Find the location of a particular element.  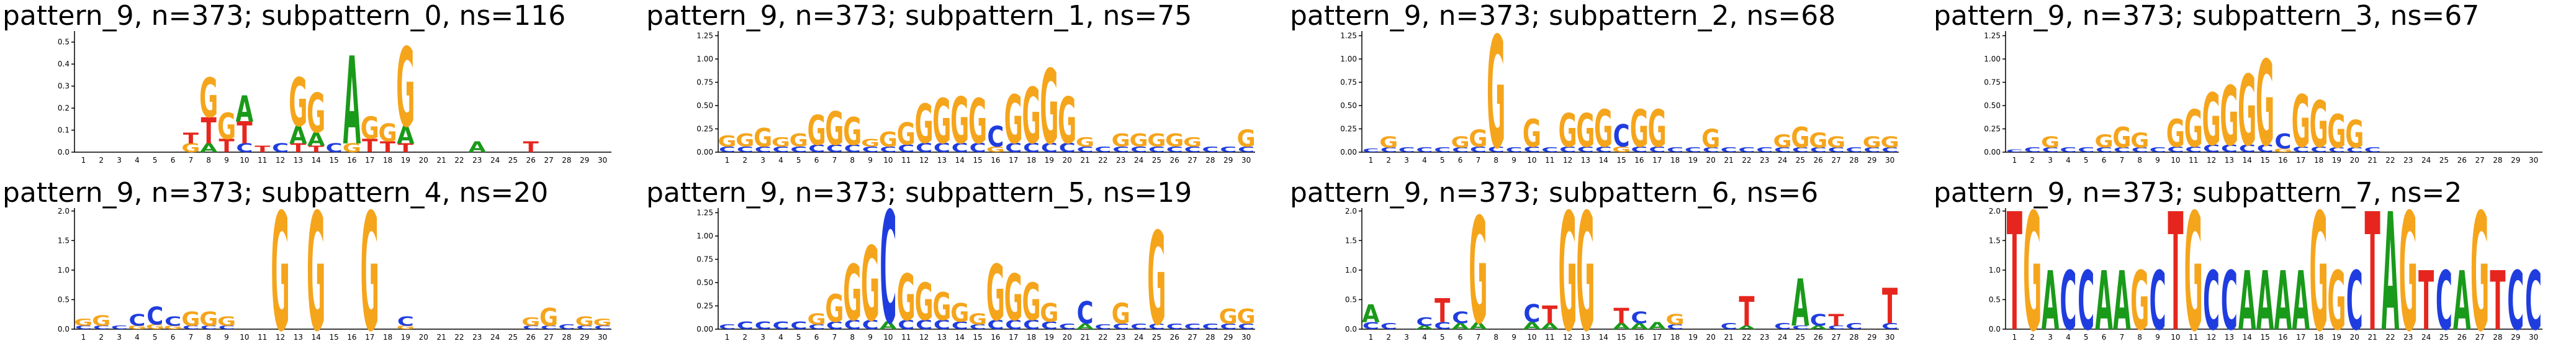

x-tick-label: 15 is located at coordinates (977, 338).